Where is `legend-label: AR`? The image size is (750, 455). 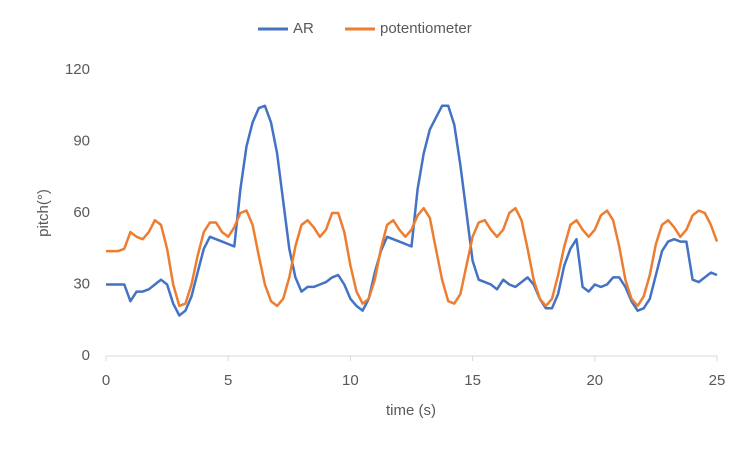
legend-label: AR is located at coordinates (303, 28).